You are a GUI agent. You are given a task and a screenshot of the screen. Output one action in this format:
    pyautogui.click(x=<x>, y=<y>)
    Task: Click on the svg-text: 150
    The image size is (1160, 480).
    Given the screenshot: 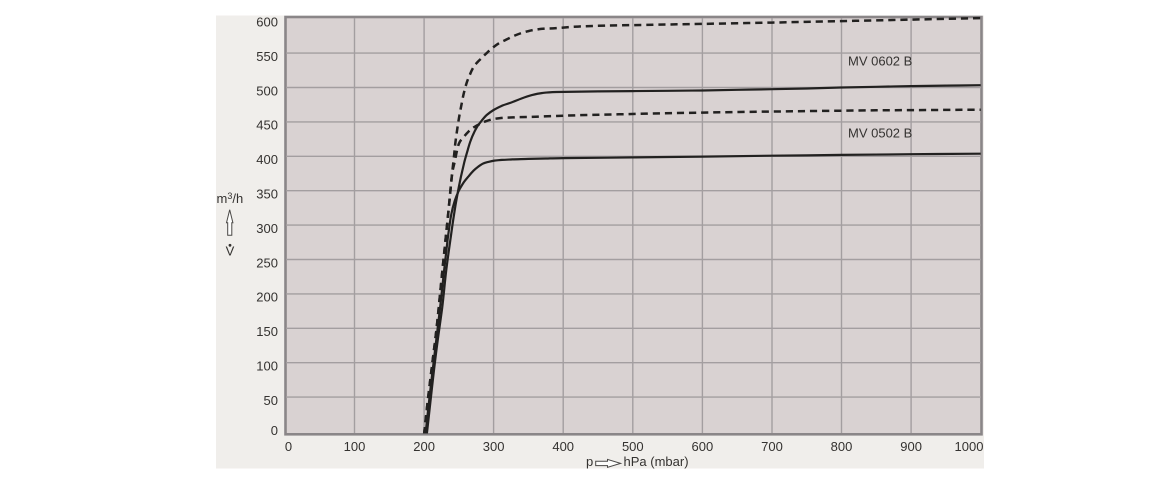 What is the action you would take?
    pyautogui.click(x=267, y=331)
    